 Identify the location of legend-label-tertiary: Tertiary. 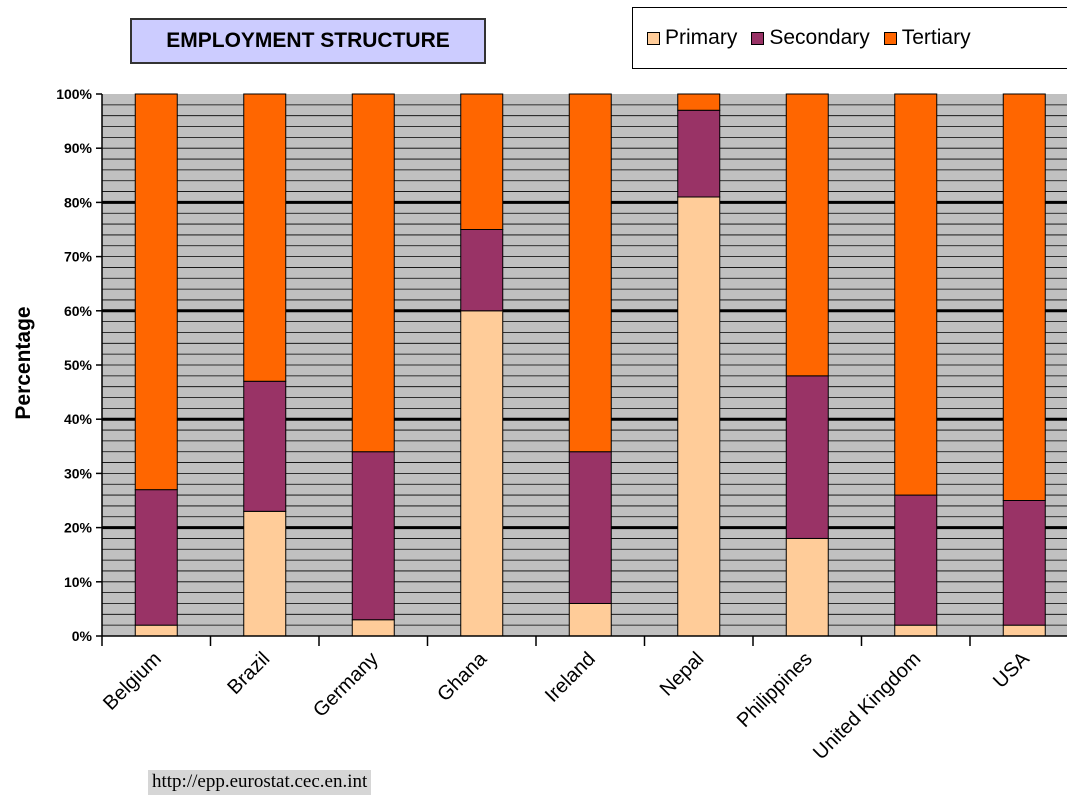
(936, 37).